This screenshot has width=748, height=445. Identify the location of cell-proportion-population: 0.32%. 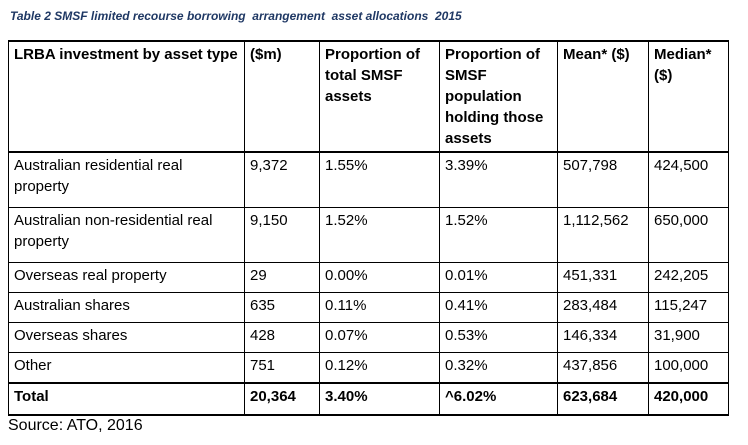
(498, 368).